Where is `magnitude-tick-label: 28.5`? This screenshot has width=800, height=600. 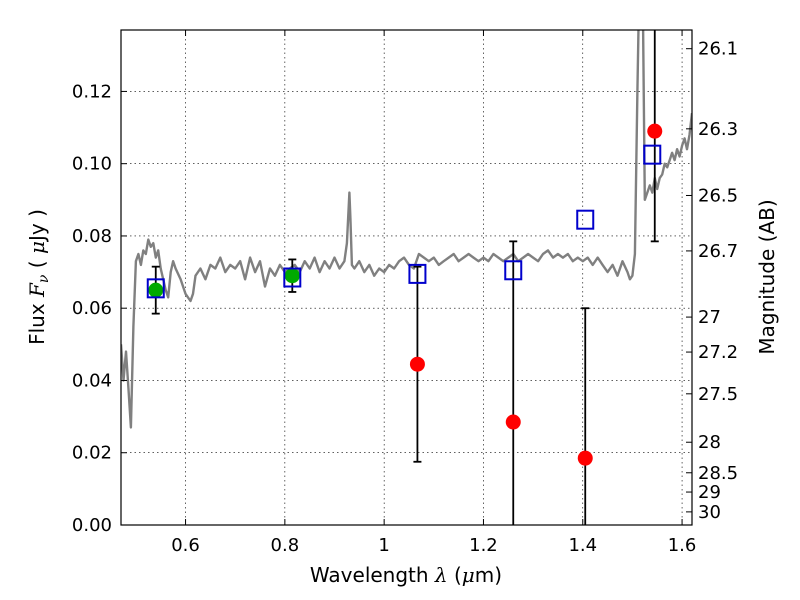 magnitude-tick-label: 28.5 is located at coordinates (718, 473).